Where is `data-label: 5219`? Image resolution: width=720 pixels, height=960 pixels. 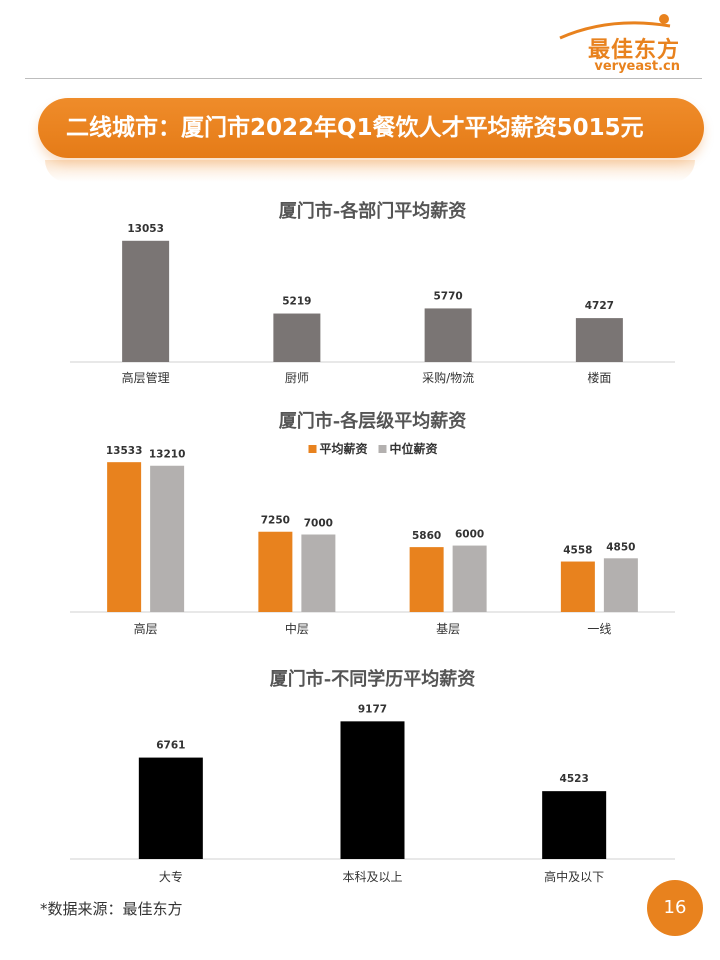 data-label: 5219 is located at coordinates (296, 302).